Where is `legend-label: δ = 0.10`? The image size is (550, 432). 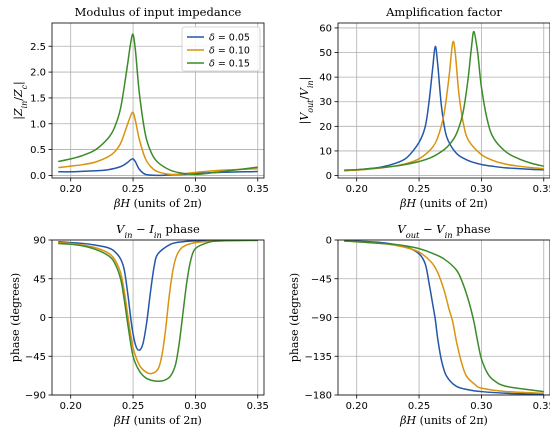 legend-label: δ = 0.10 is located at coordinates (229, 51).